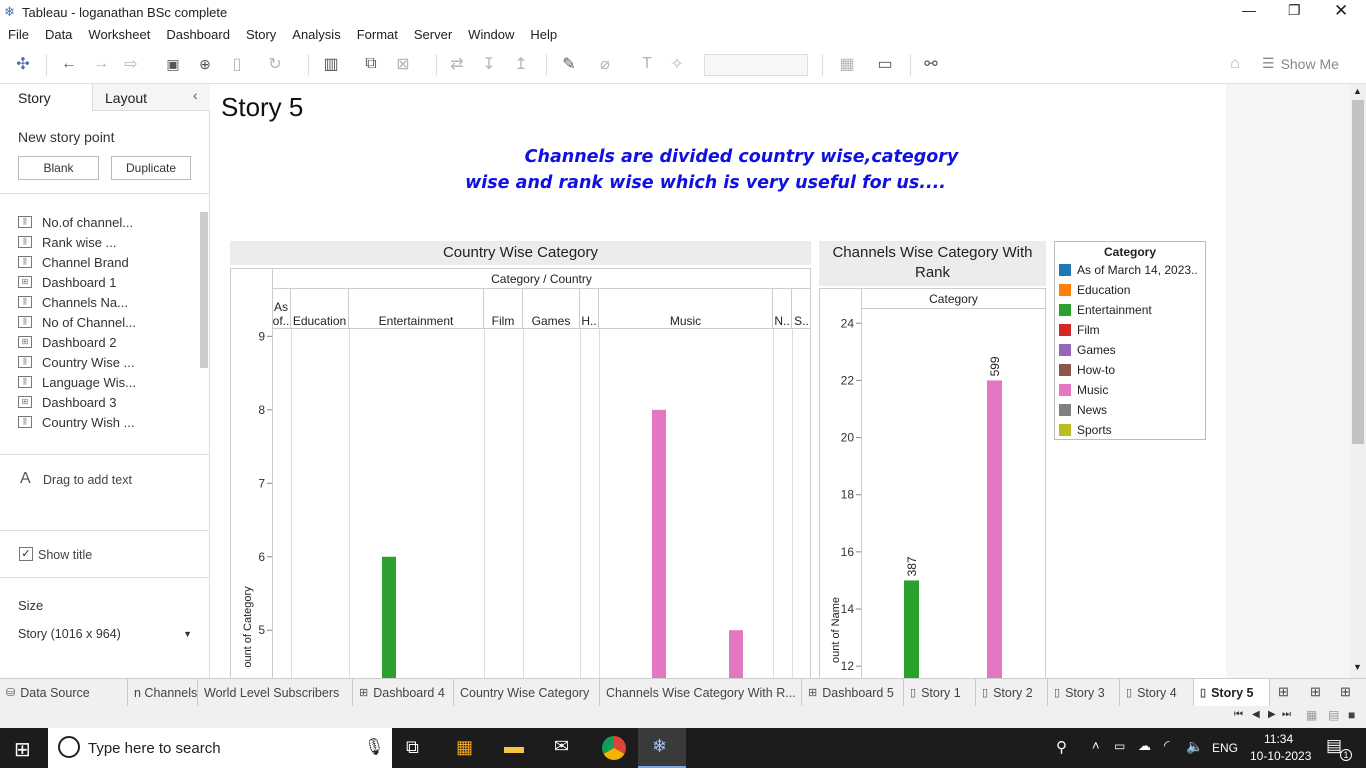 This screenshot has width=1366, height=768. Describe the element at coordinates (1341, 10) in the screenshot. I see `close-button: ✕` at that location.